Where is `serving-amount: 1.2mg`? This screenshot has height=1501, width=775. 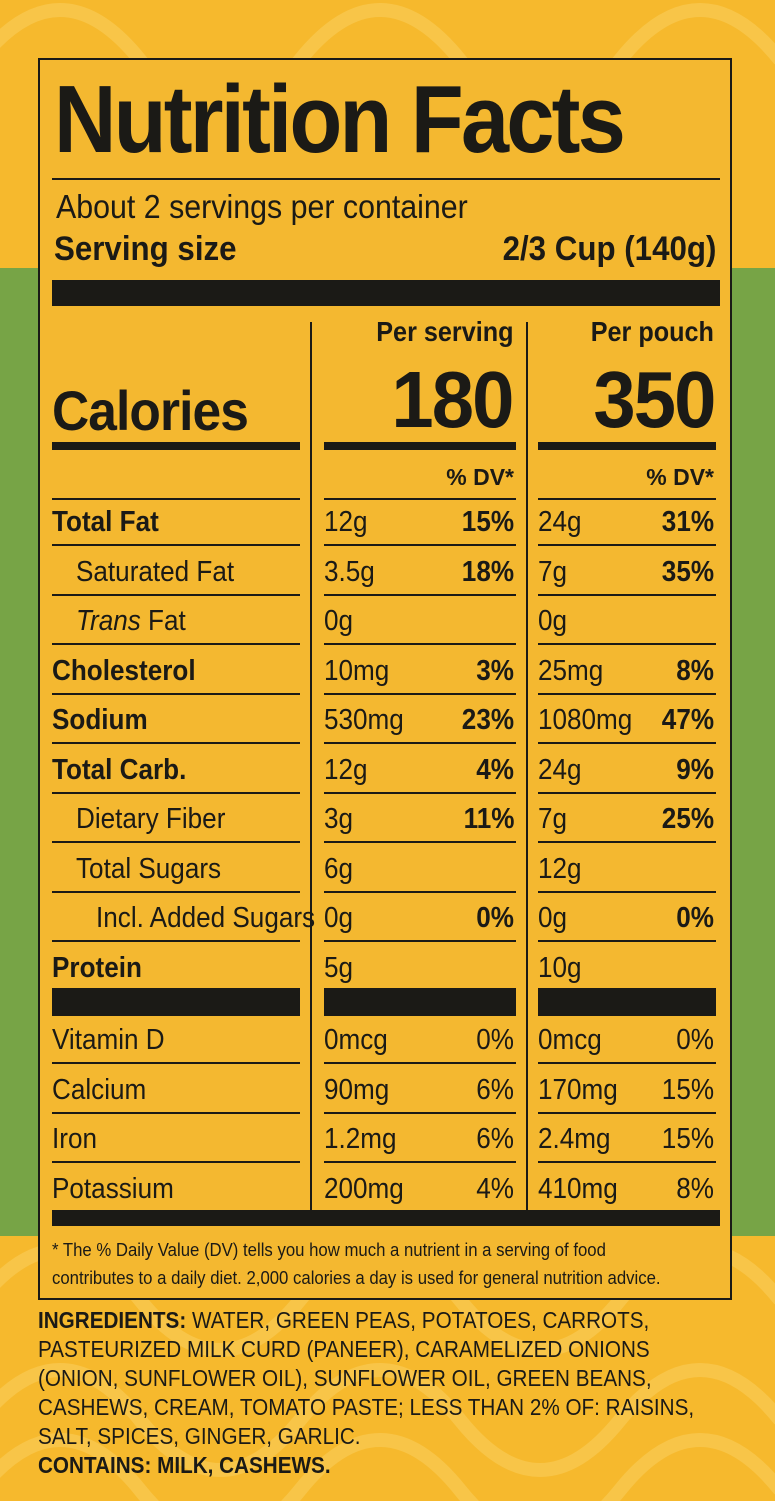
serving-amount: 1.2mg is located at coordinates (360, 1139).